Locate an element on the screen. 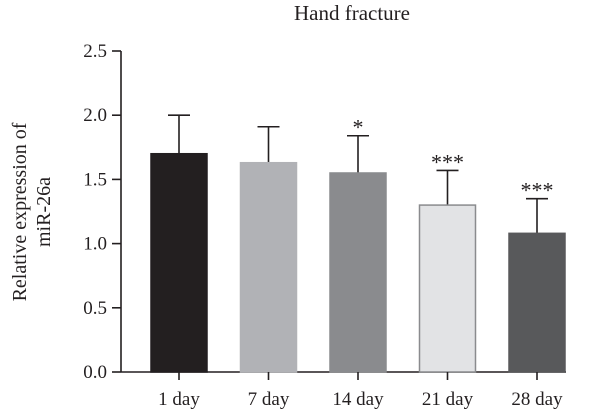 This screenshot has height=416, width=600. y-tick-label: 2.0 is located at coordinates (95, 115).